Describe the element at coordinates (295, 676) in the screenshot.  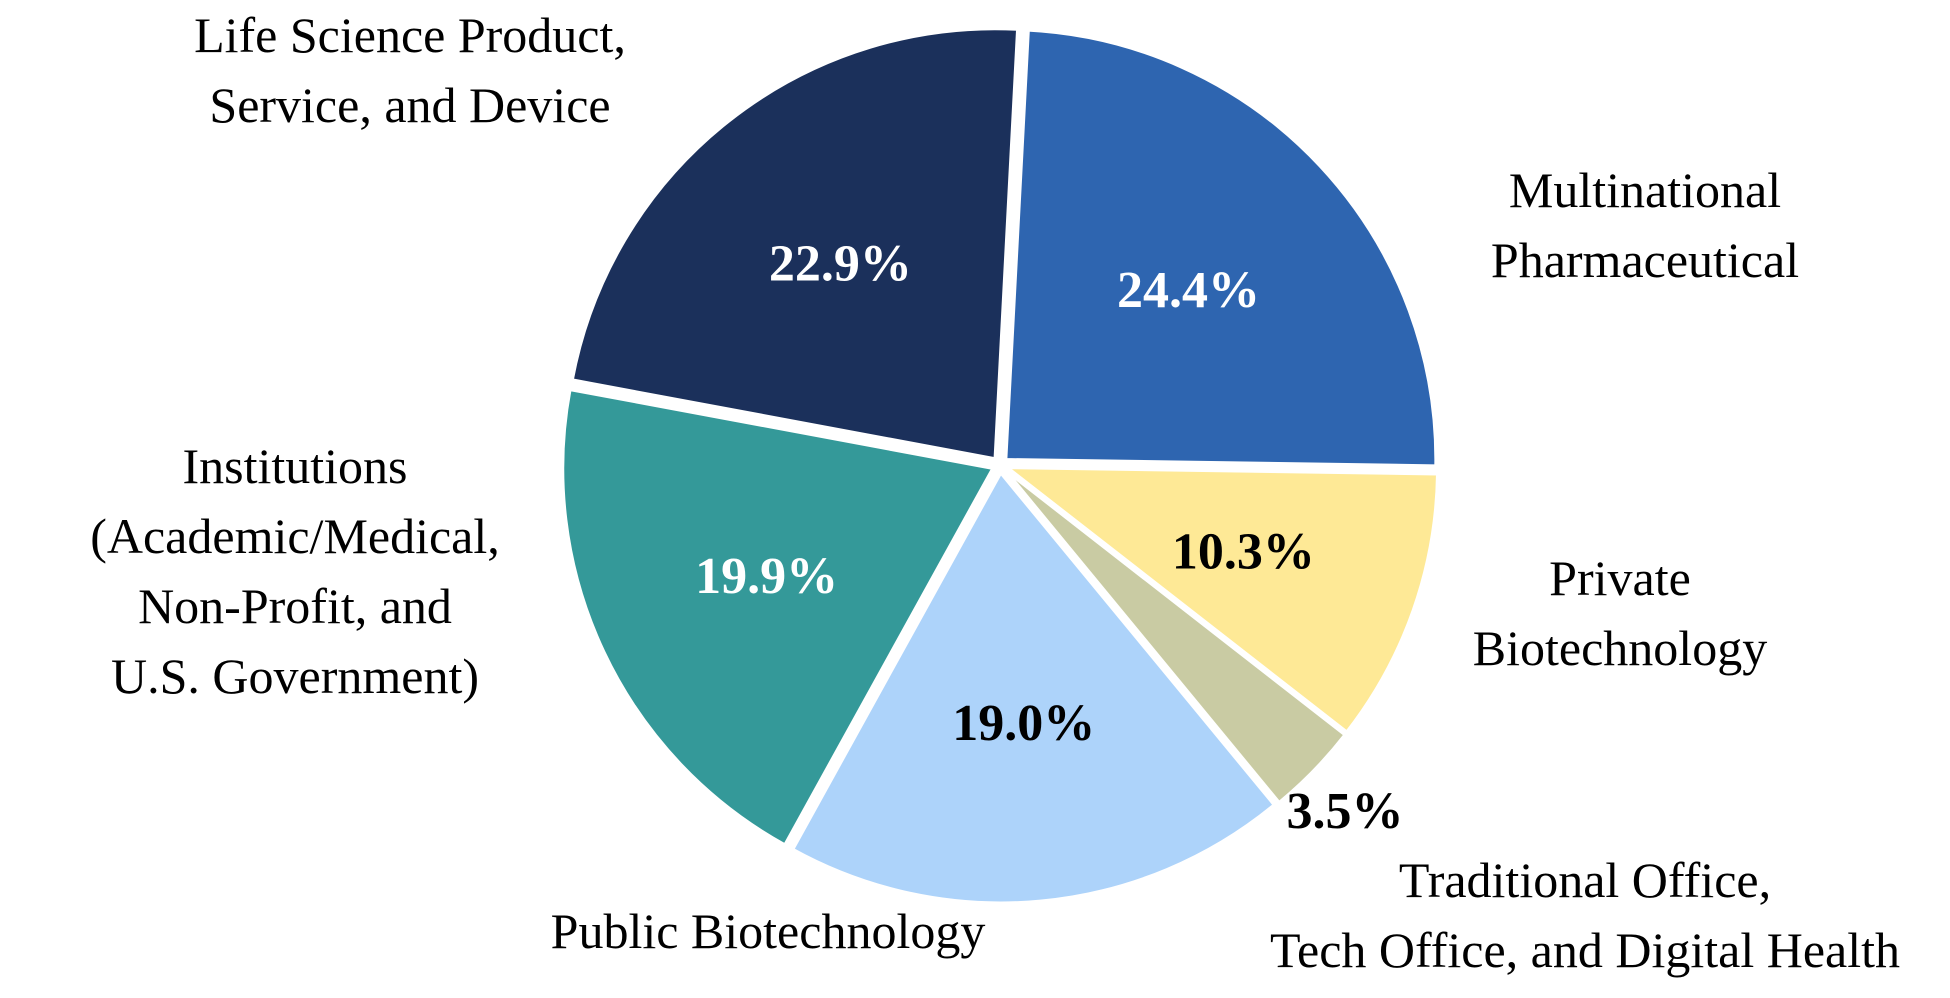
I see `slice-category-label: U.S. Government)` at that location.